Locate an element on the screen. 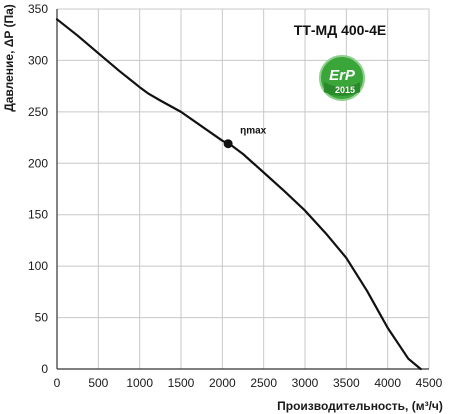  x-tick-label: 4500 is located at coordinates (429, 383).